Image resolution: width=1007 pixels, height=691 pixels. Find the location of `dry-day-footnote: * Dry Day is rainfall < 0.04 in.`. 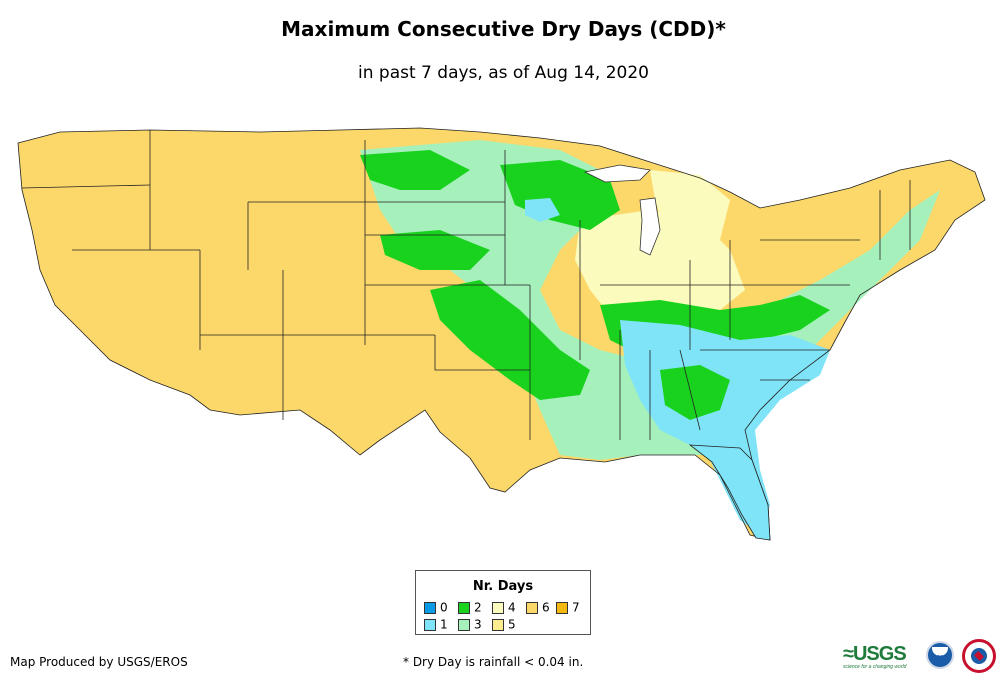

dry-day-footnote: * Dry Day is rainfall < 0.04 in. is located at coordinates (493, 662).